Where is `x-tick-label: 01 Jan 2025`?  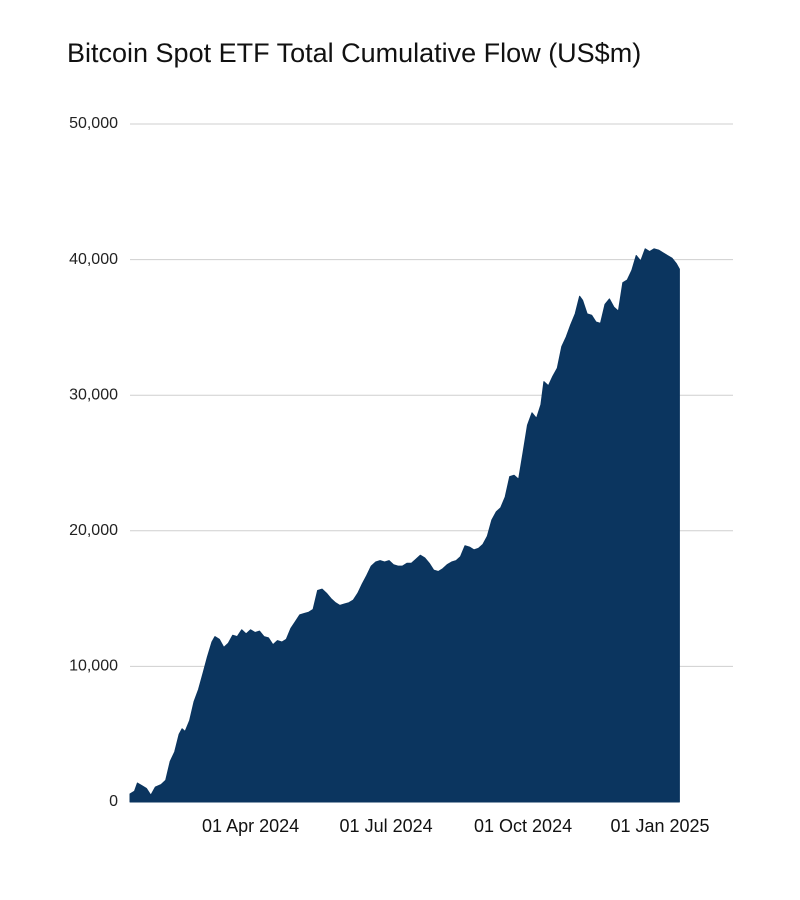 x-tick-label: 01 Jan 2025 is located at coordinates (659, 826).